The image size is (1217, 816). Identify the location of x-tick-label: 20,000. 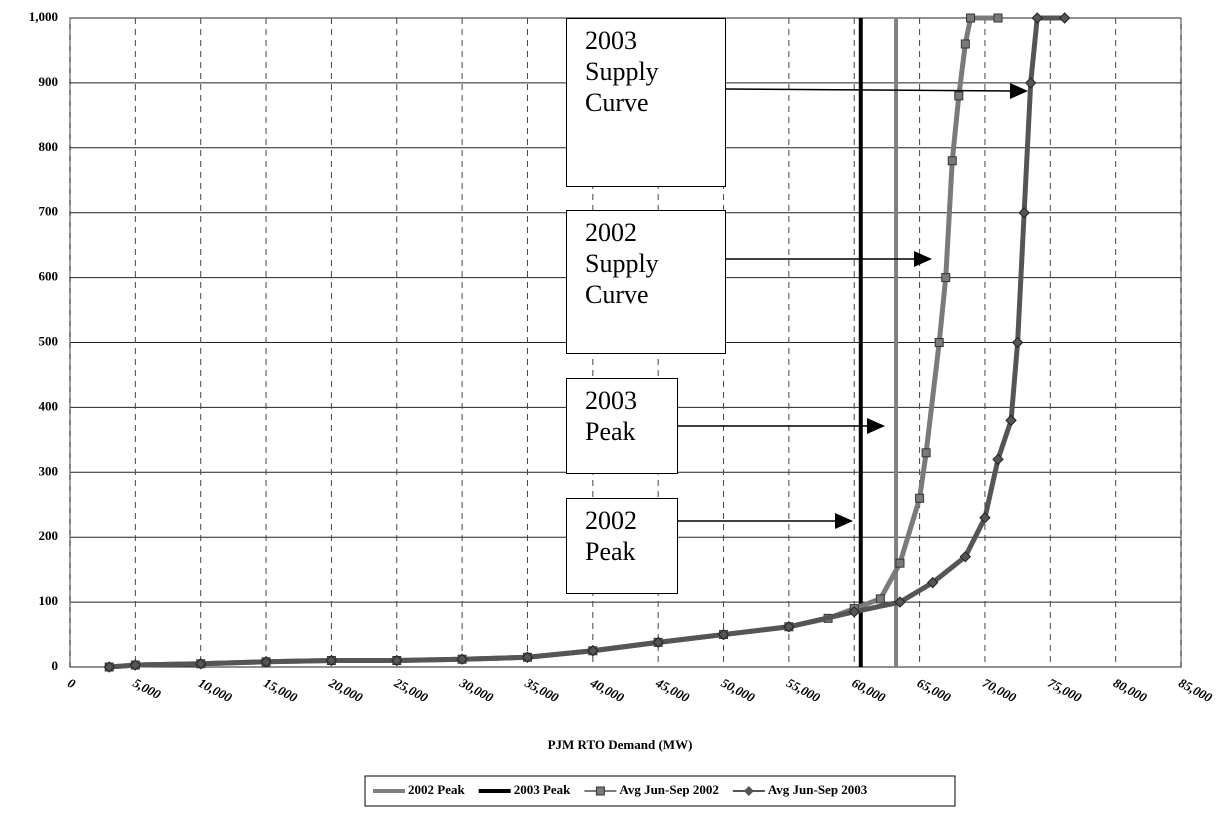
(346, 690).